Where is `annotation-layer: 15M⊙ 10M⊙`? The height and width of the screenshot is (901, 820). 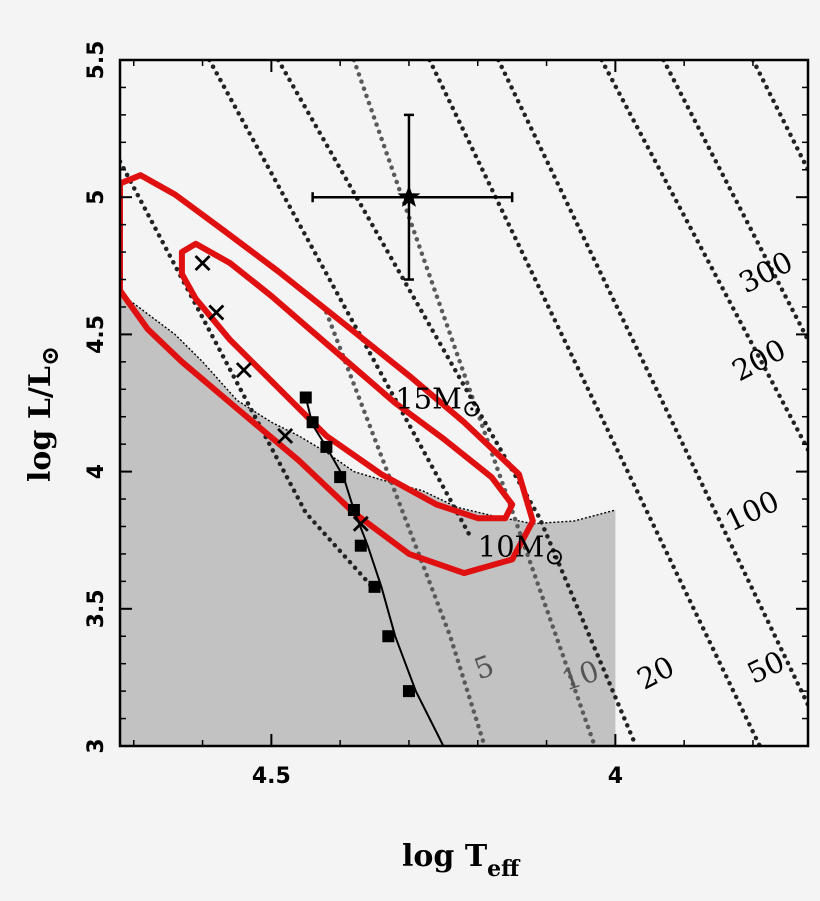 annotation-layer: 15M⊙ 10M⊙ is located at coordinates (479, 475).